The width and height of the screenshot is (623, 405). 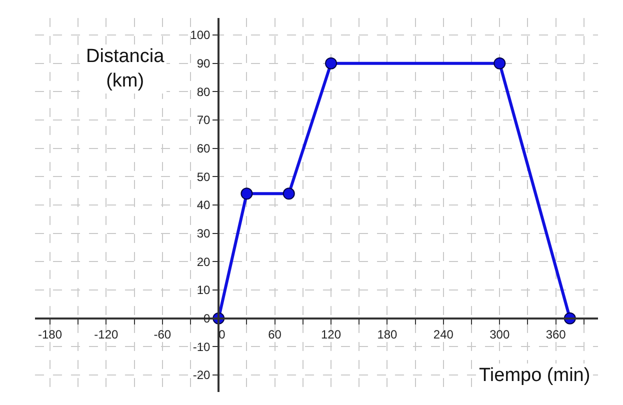 What do you see at coordinates (203, 290) in the screenshot?
I see `y-tick-label: 10` at bounding box center [203, 290].